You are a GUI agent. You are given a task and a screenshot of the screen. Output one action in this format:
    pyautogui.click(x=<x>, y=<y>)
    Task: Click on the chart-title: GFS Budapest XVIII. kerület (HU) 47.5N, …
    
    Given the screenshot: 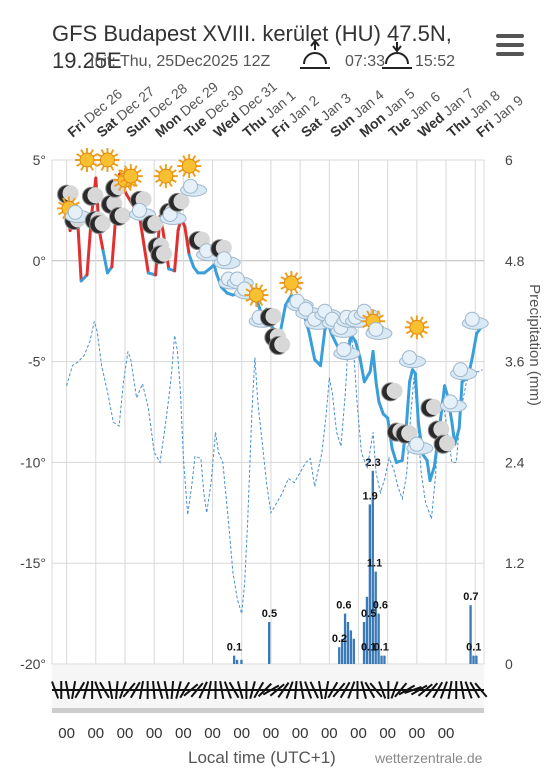 What is the action you would take?
    pyautogui.click(x=252, y=47)
    